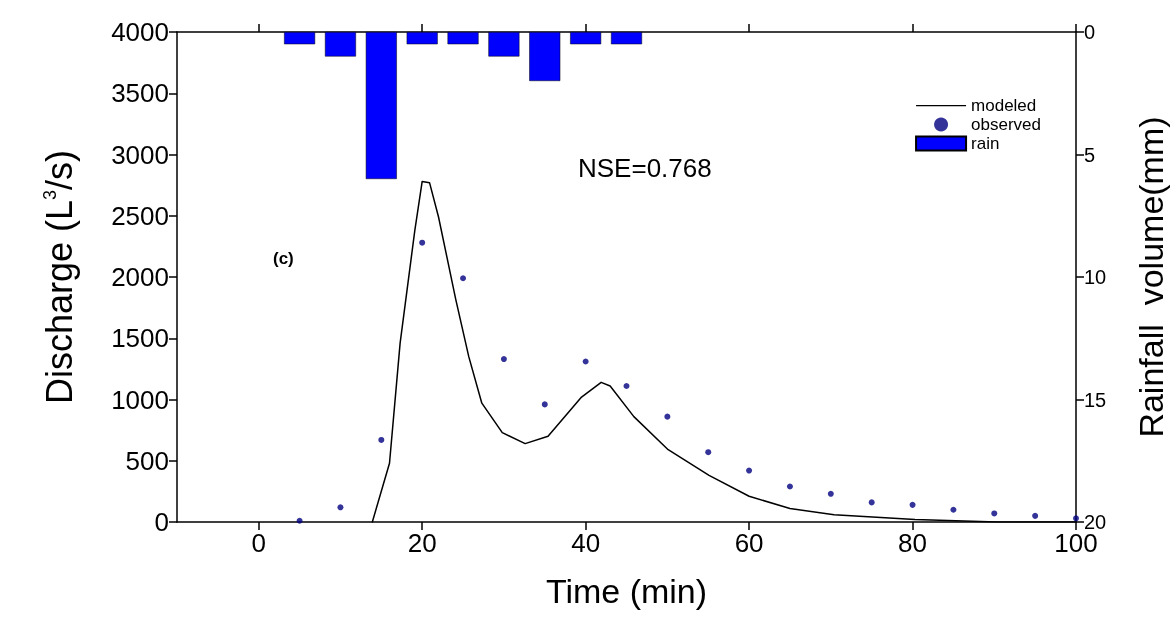  Describe the element at coordinates (140, 154) in the screenshot. I see `y-tick-label: 3000` at that location.